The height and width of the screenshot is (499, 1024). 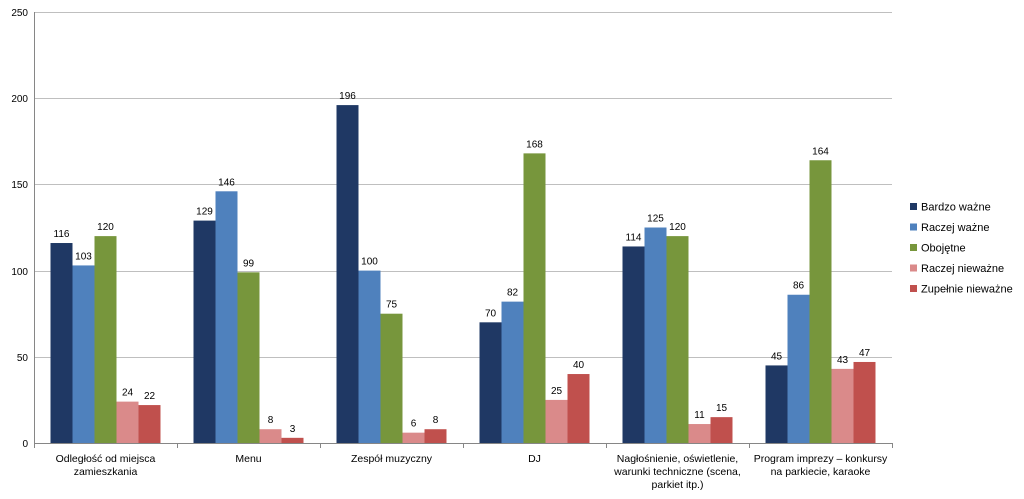 What do you see at coordinates (347, 96) in the screenshot?
I see `data-label: 196` at bounding box center [347, 96].